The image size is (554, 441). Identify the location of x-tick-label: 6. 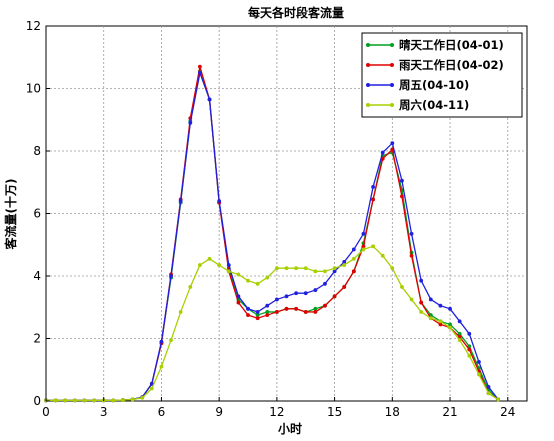
(162, 412).